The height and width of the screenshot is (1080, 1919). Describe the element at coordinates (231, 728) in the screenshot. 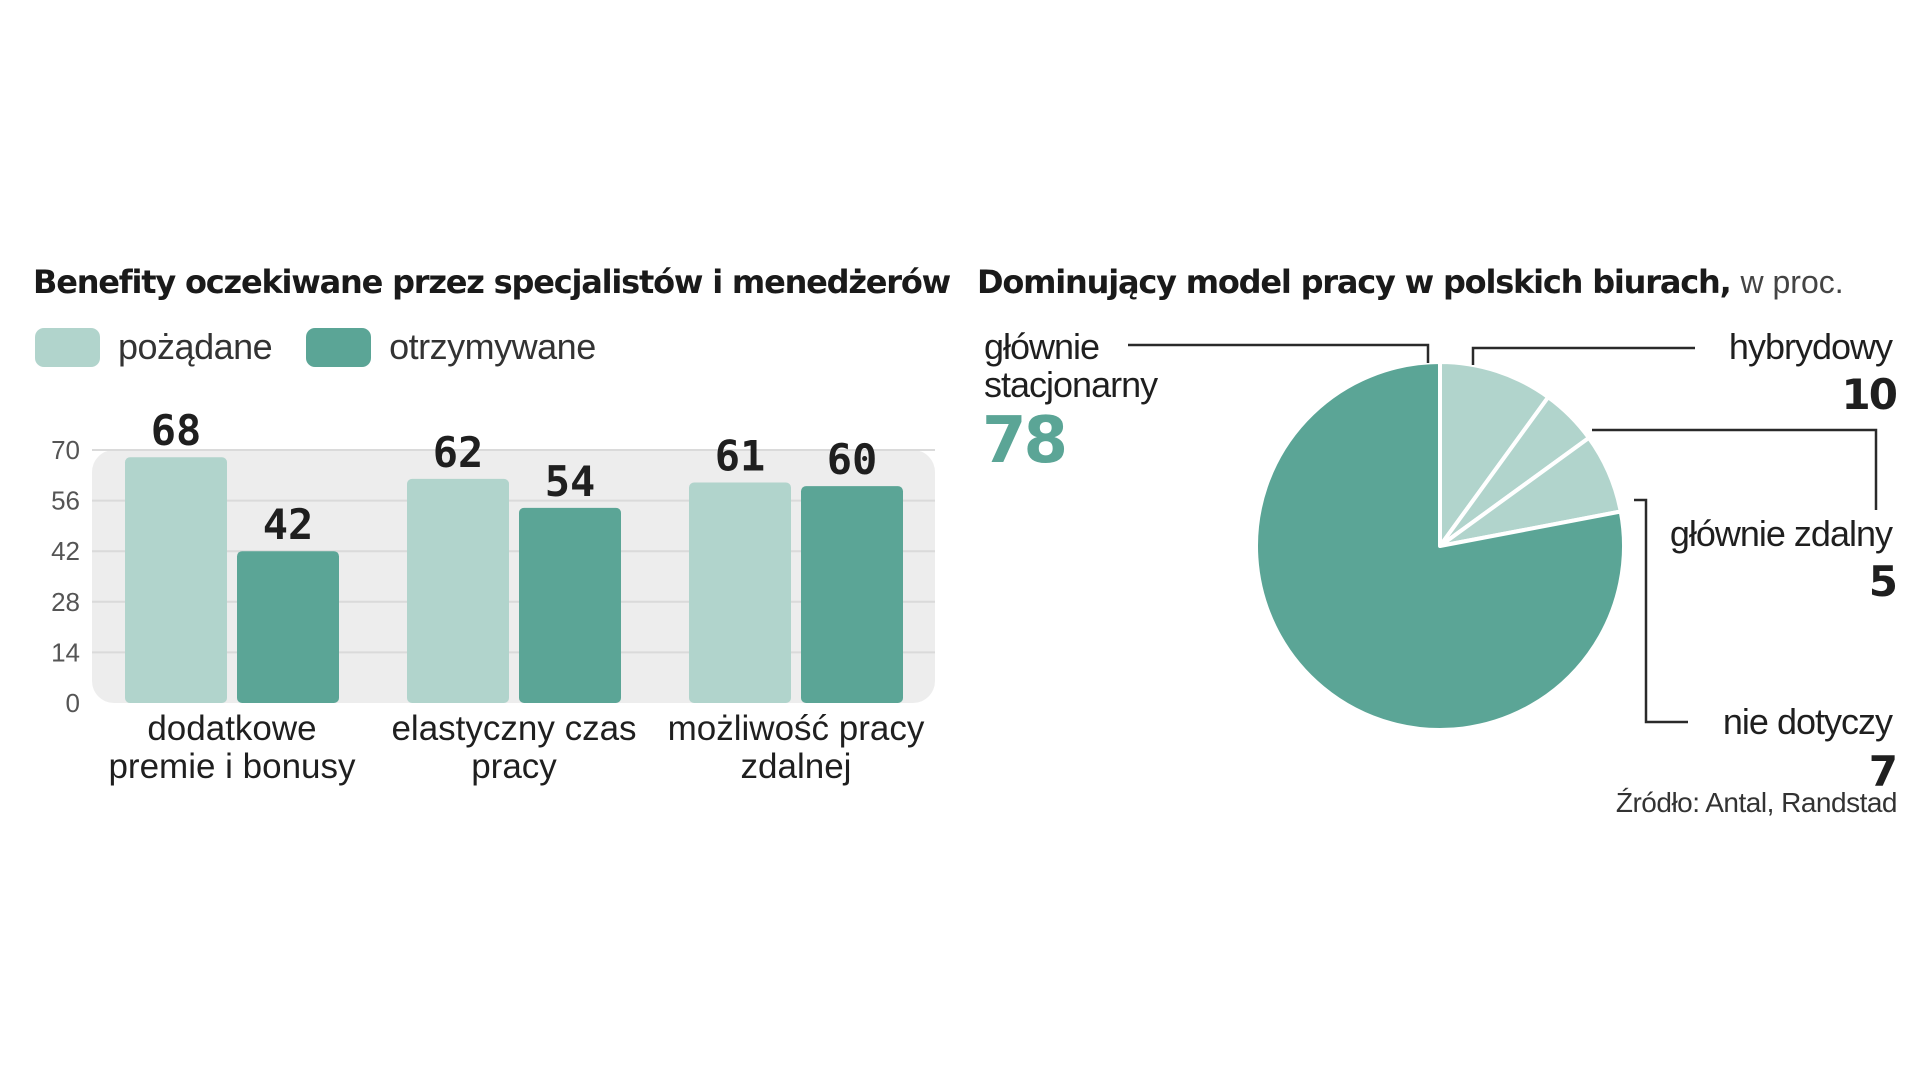

I see `x-category-label: dodatkowe` at that location.